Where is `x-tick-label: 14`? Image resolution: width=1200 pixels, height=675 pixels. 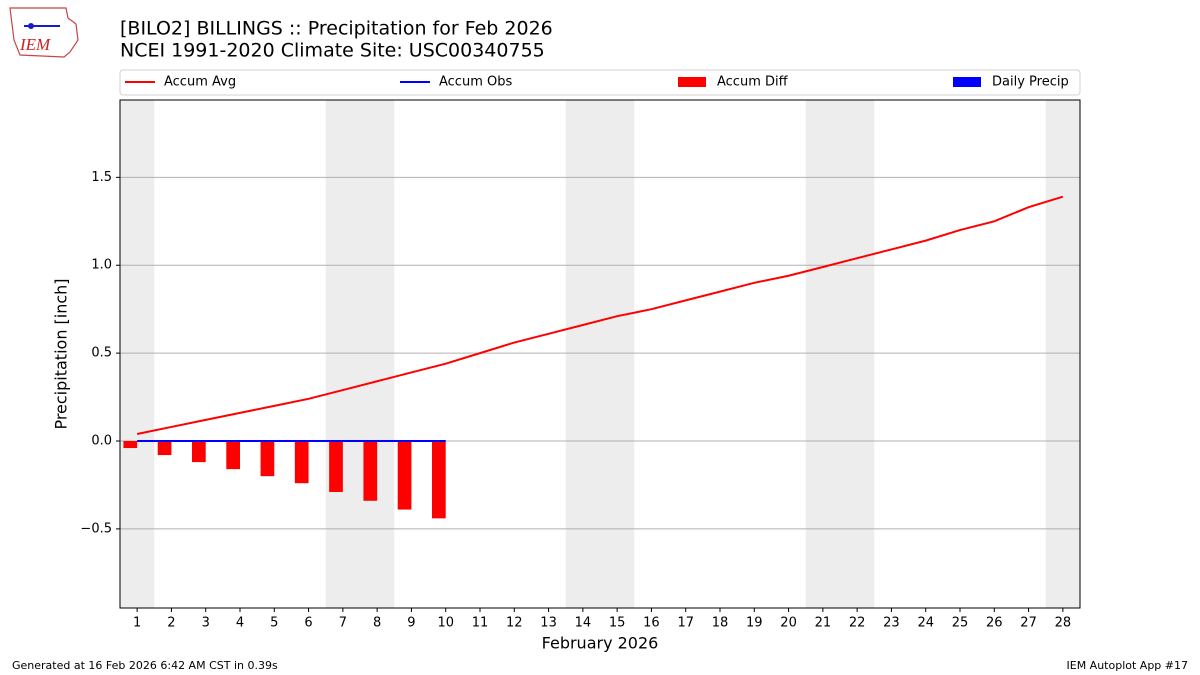
x-tick-label: 14 is located at coordinates (583, 623).